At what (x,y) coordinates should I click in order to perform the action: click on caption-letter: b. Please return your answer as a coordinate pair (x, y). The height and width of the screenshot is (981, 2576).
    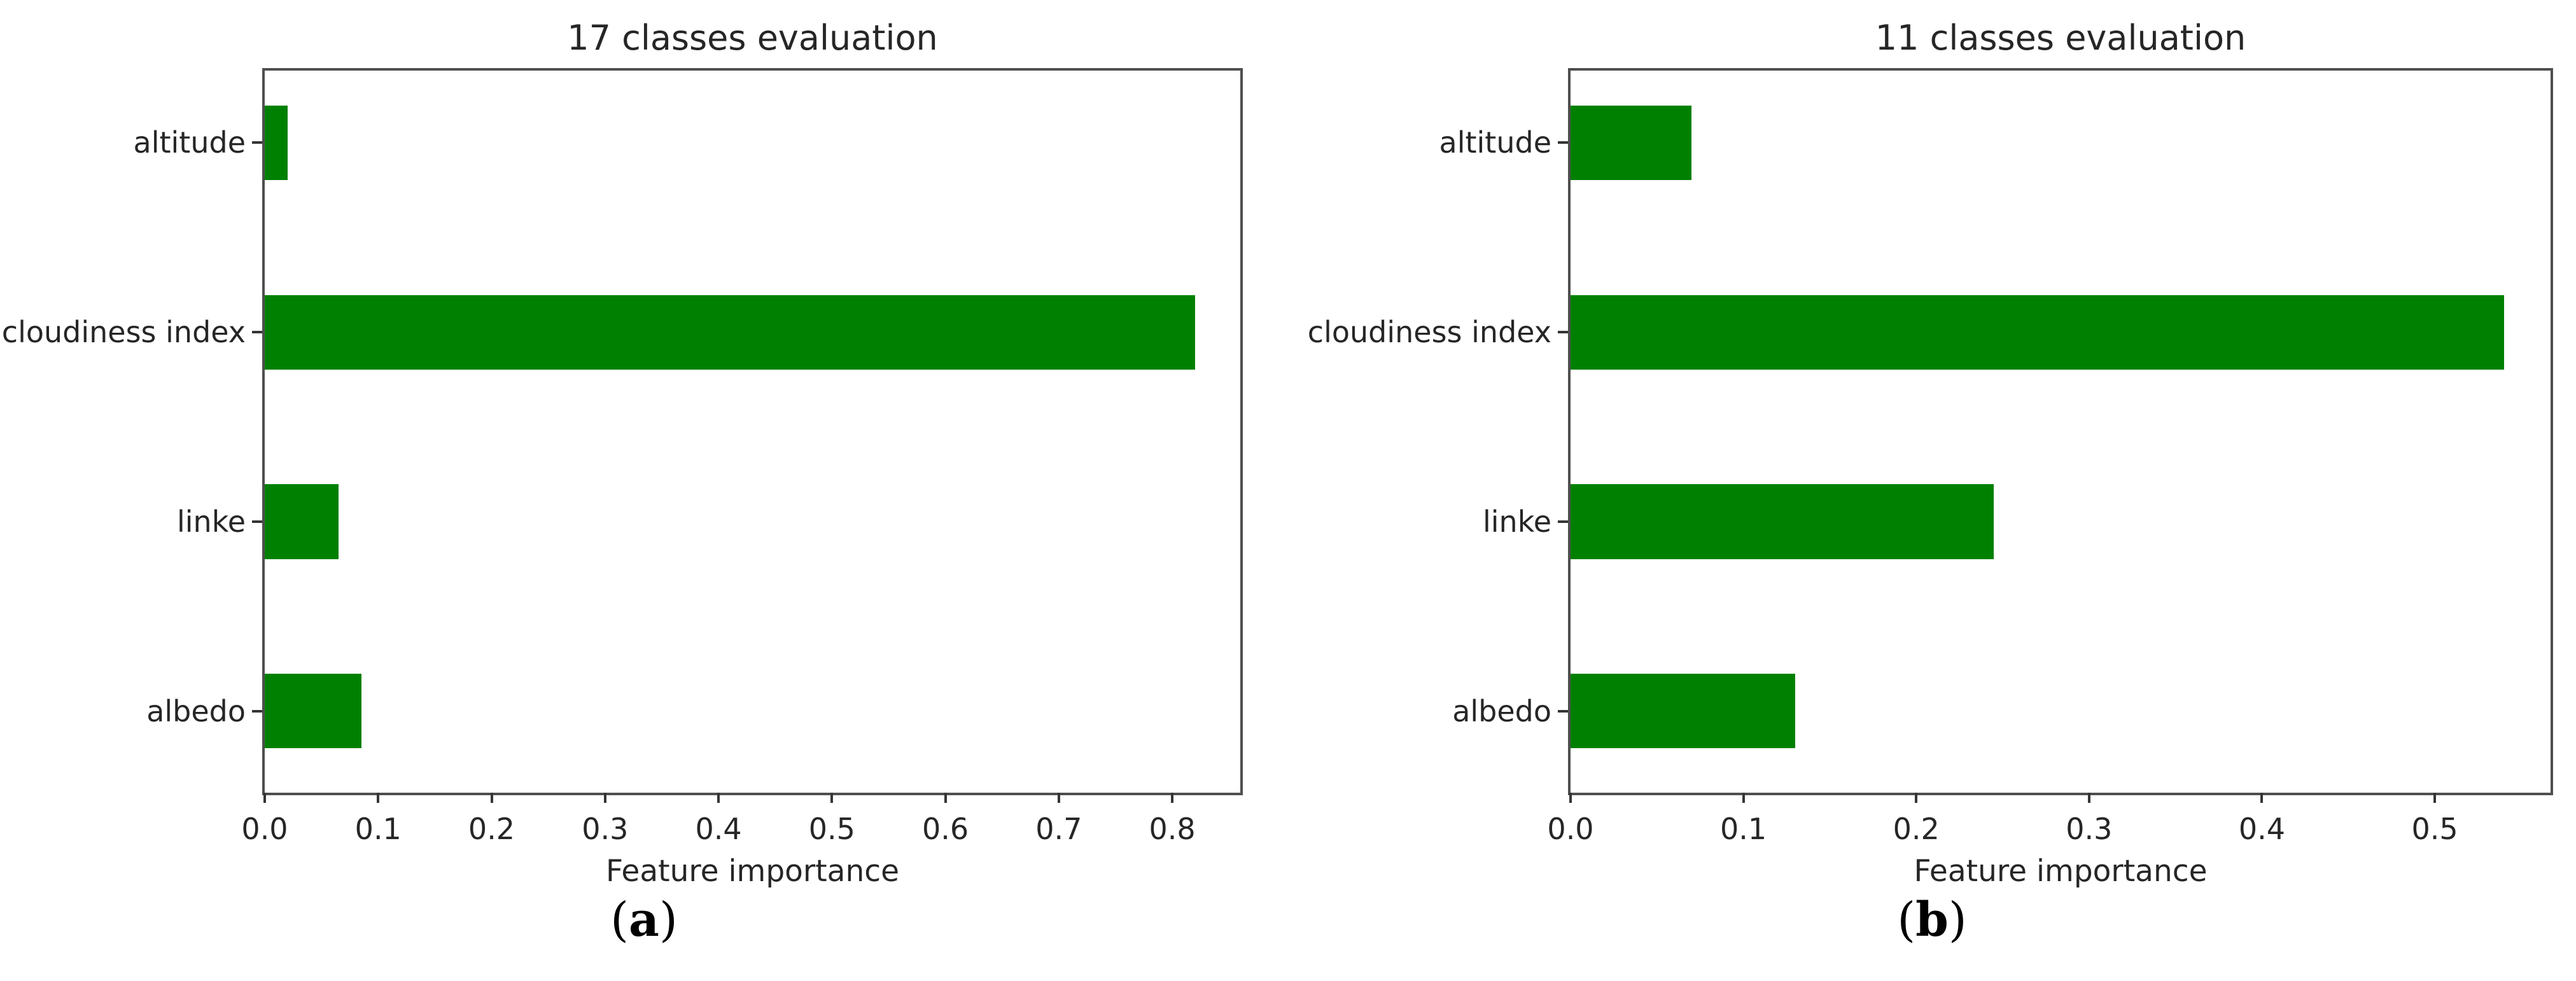
    Looking at the image, I should click on (1932, 920).